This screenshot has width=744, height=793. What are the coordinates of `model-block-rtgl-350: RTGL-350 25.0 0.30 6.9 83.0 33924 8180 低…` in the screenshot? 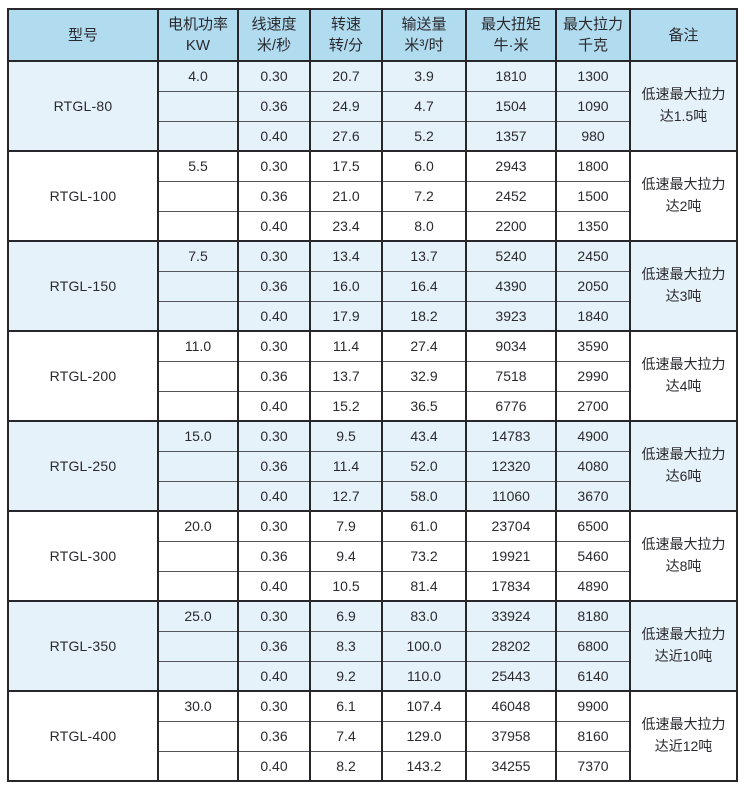 It's located at (372, 646).